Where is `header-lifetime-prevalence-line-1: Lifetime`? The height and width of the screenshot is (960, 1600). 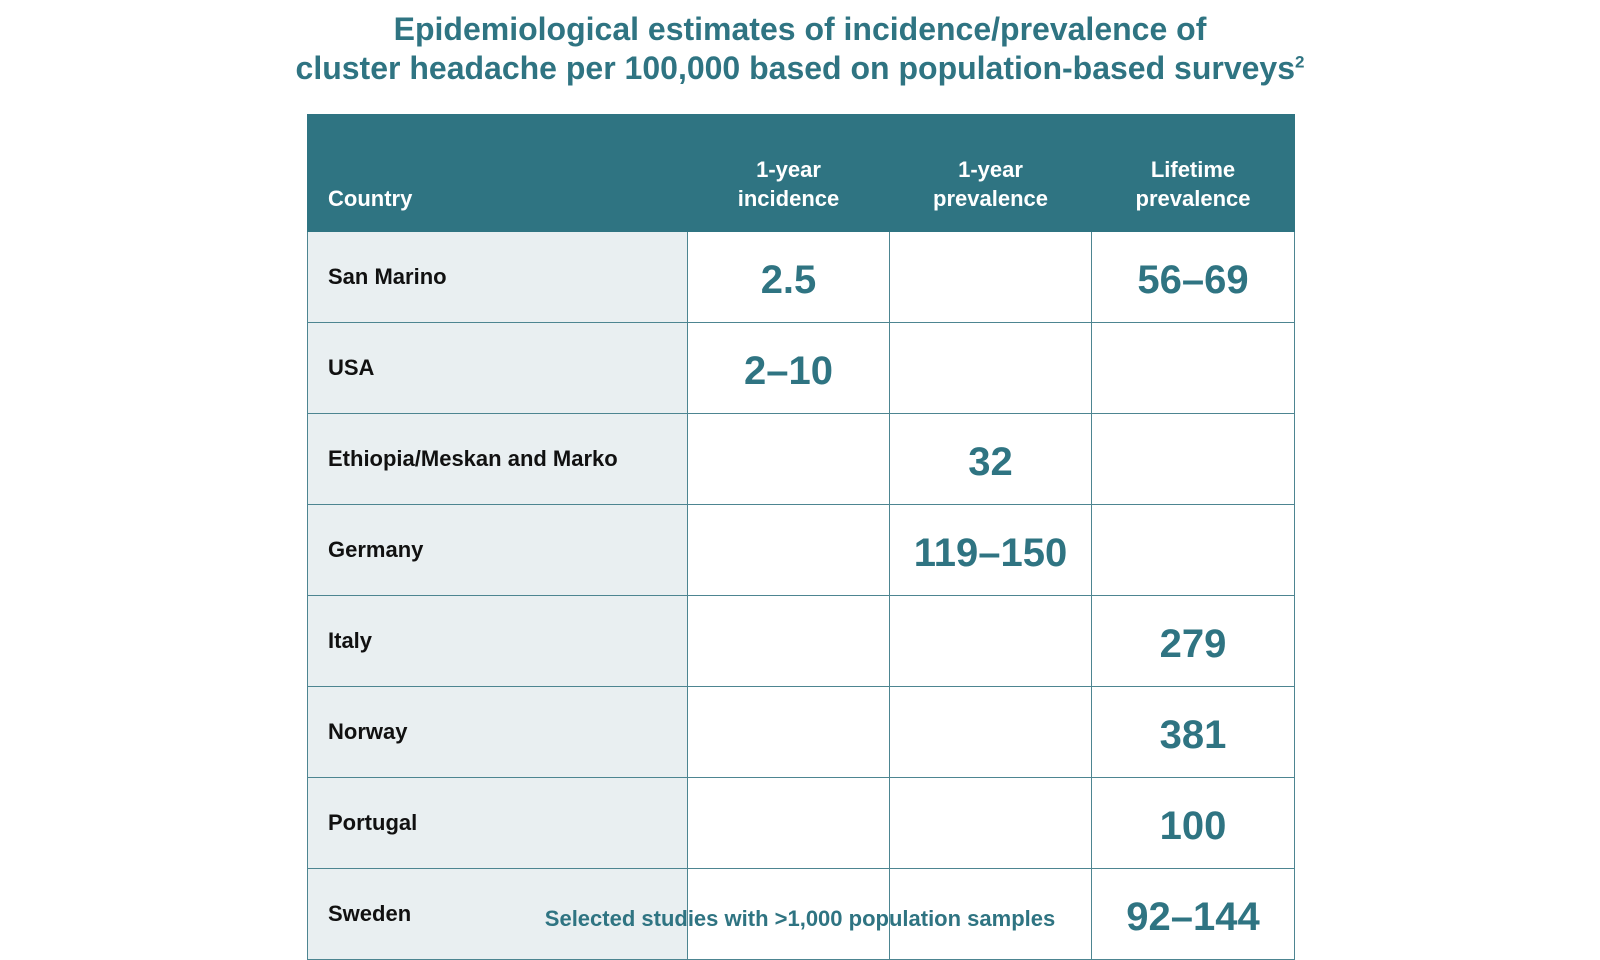
header-lifetime-prevalence-line-1: Lifetime is located at coordinates (1193, 169).